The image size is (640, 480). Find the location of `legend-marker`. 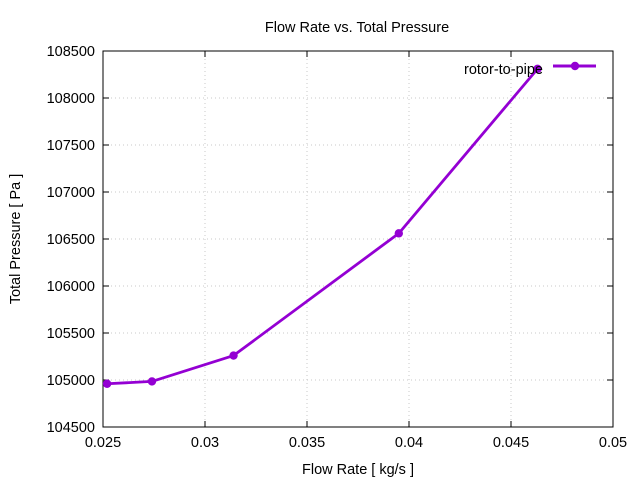

legend-marker is located at coordinates (575, 66).